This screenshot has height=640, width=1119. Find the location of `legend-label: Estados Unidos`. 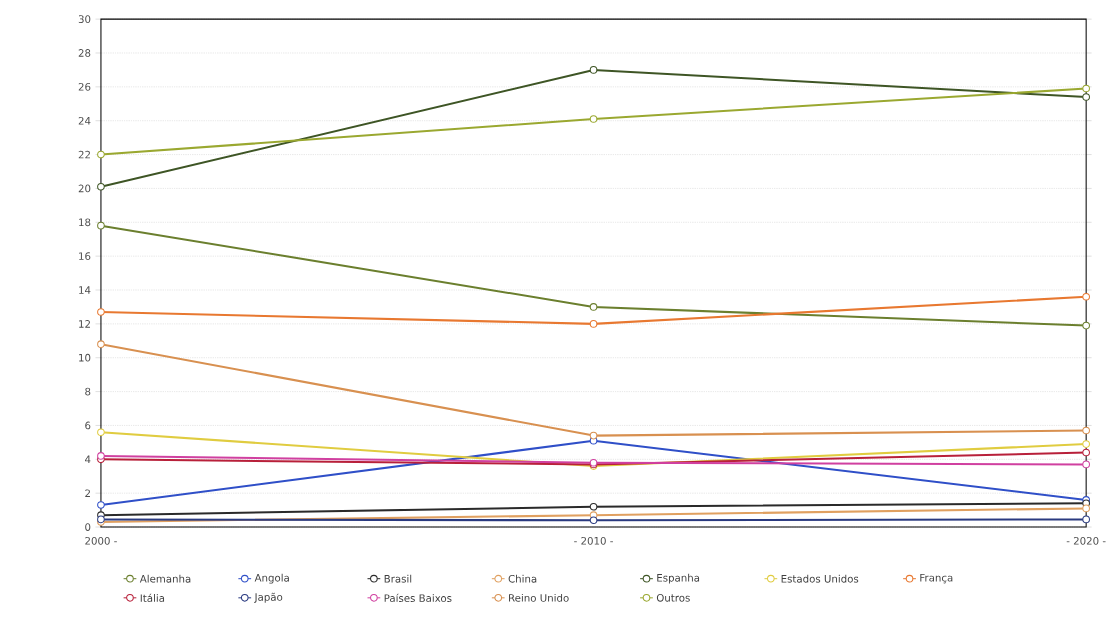

legend-label: Estados Unidos is located at coordinates (820, 578).